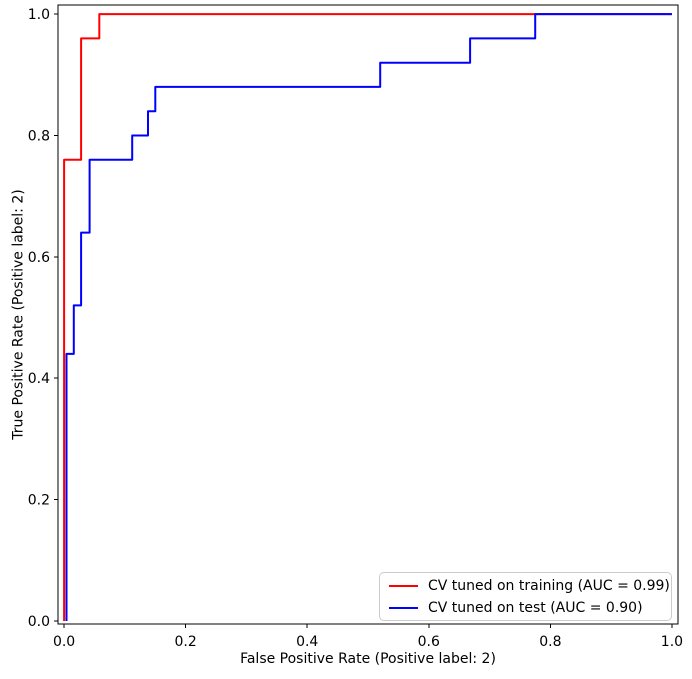 This screenshot has width=692, height=679. What do you see at coordinates (403, 607) in the screenshot?
I see `test-line-swatch` at bounding box center [403, 607].